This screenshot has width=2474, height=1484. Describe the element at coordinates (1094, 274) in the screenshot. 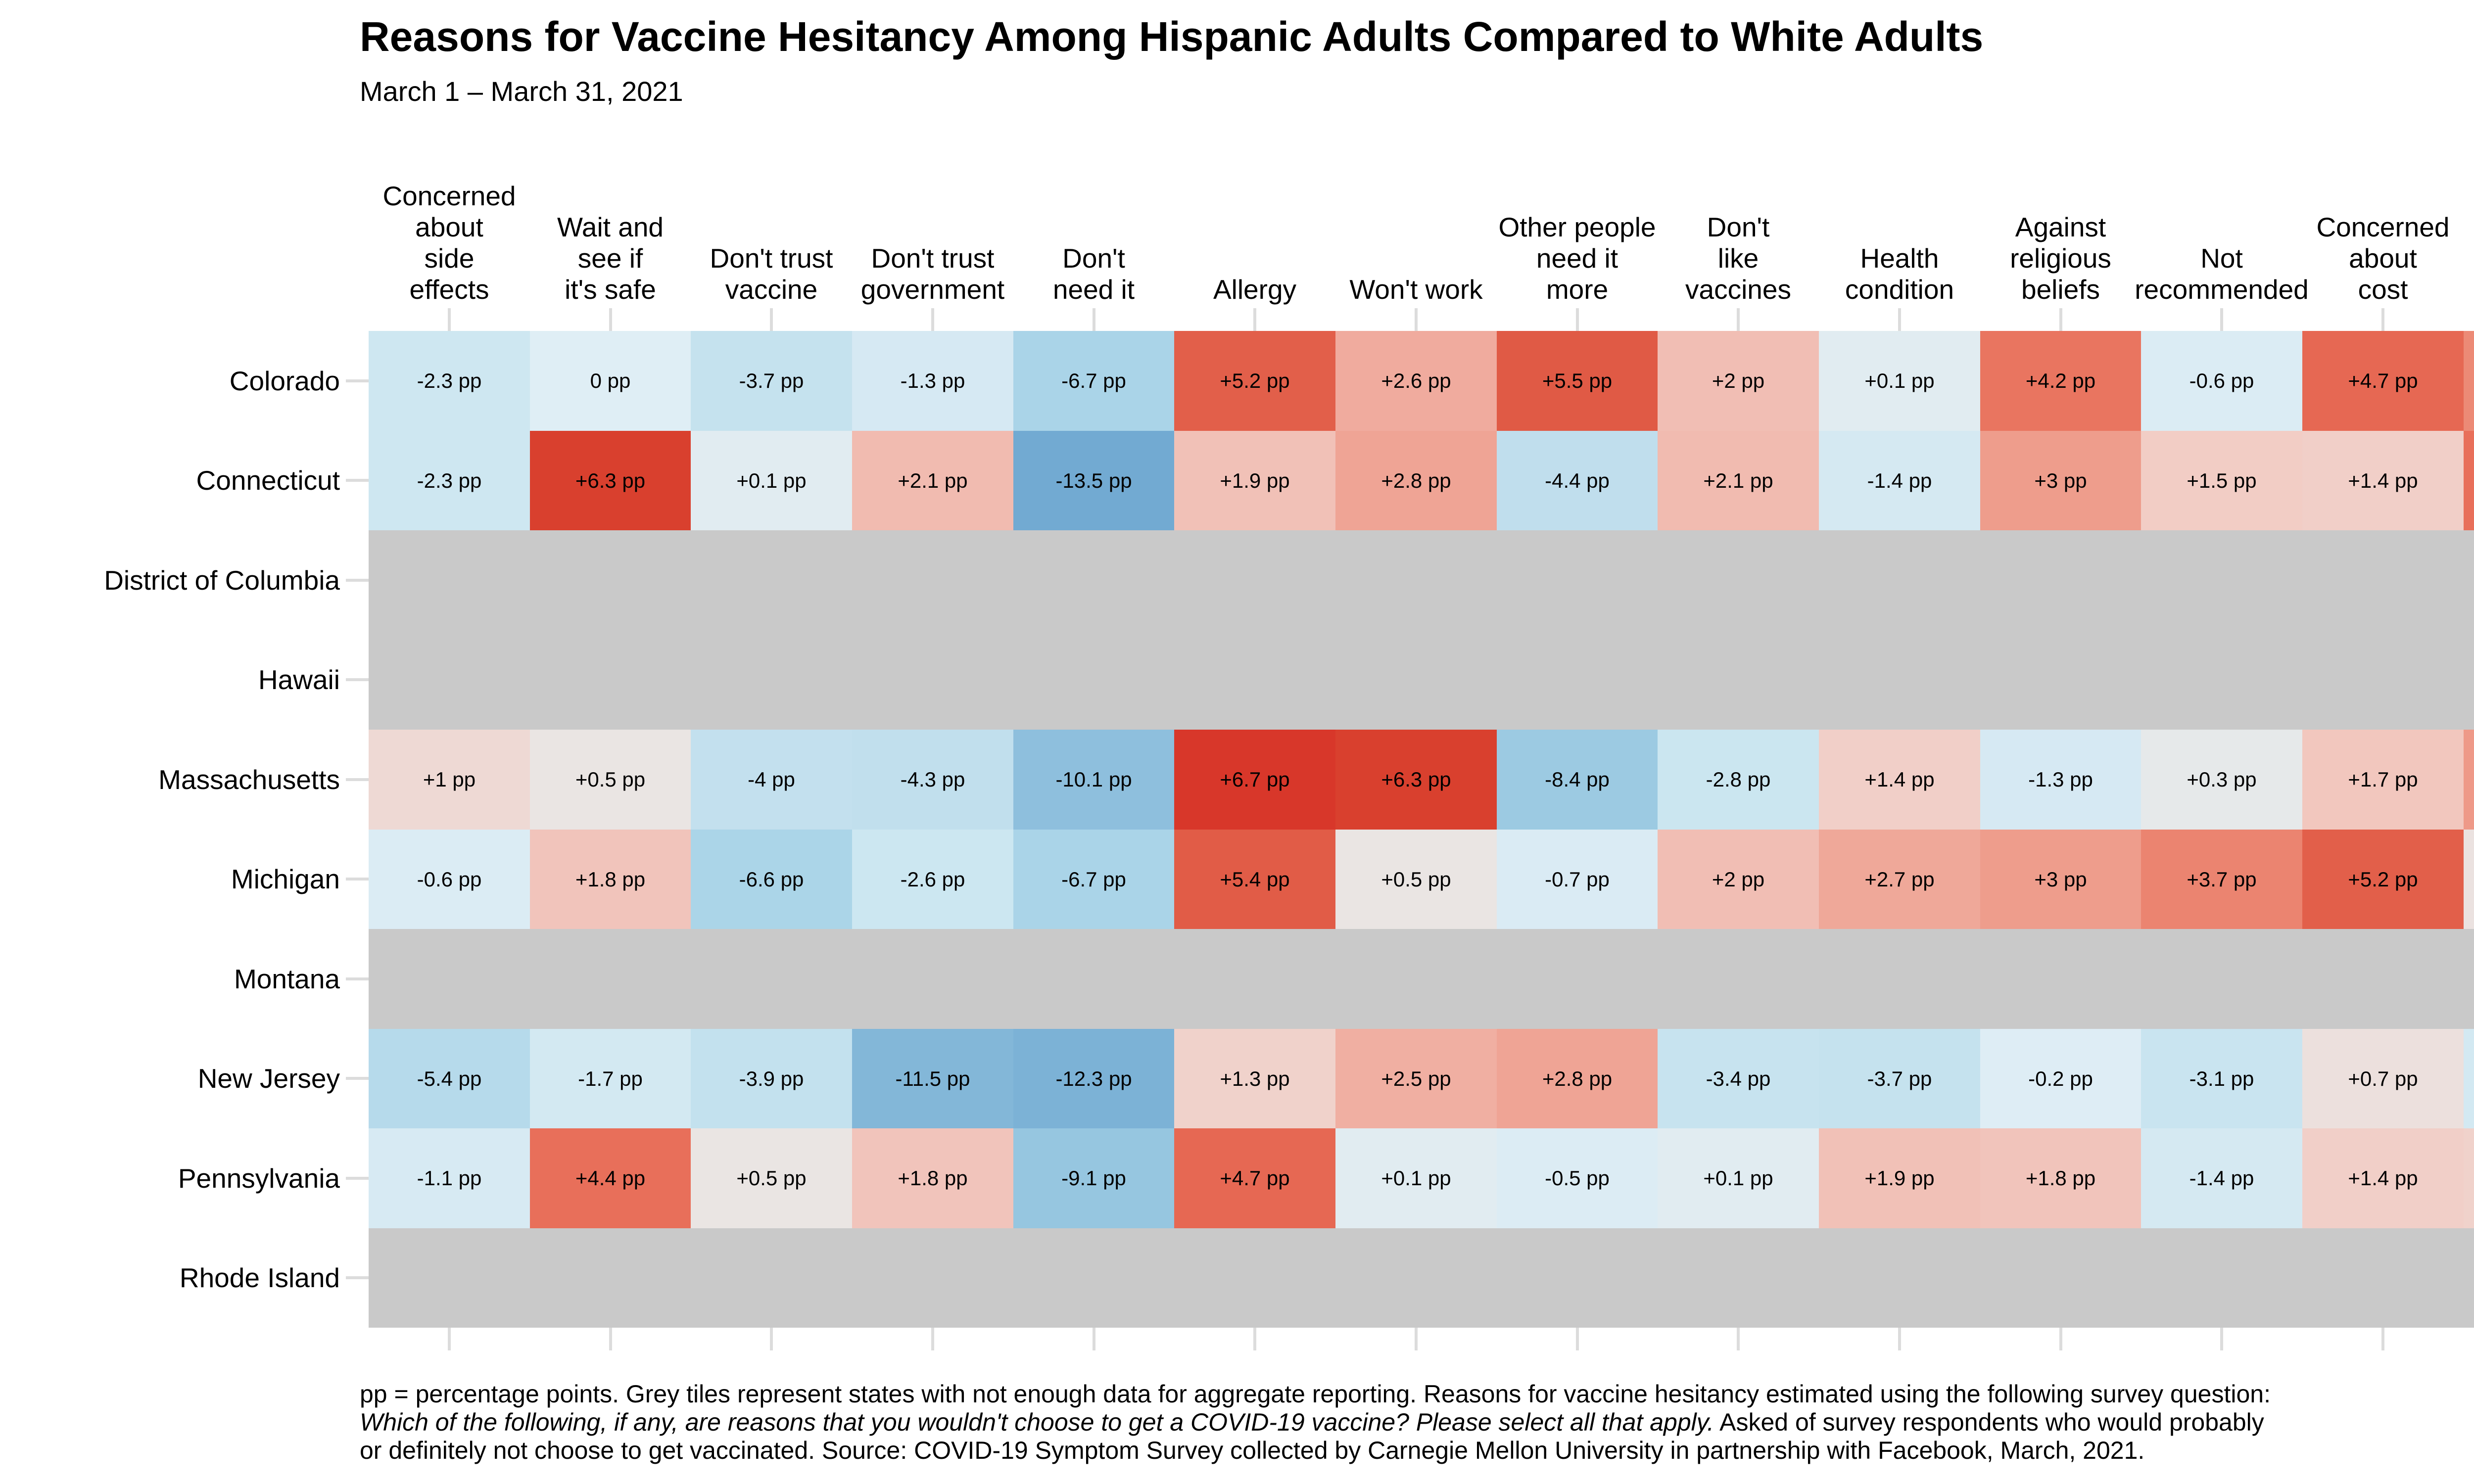

I see `column-header: Don't need it` at that location.